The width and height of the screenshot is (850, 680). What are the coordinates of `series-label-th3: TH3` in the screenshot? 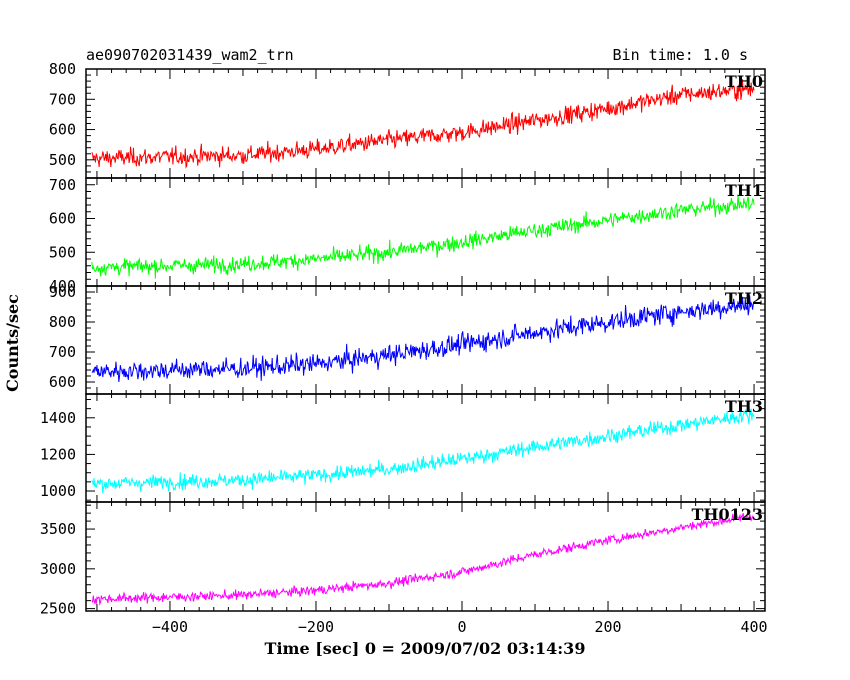 It's located at (744, 406).